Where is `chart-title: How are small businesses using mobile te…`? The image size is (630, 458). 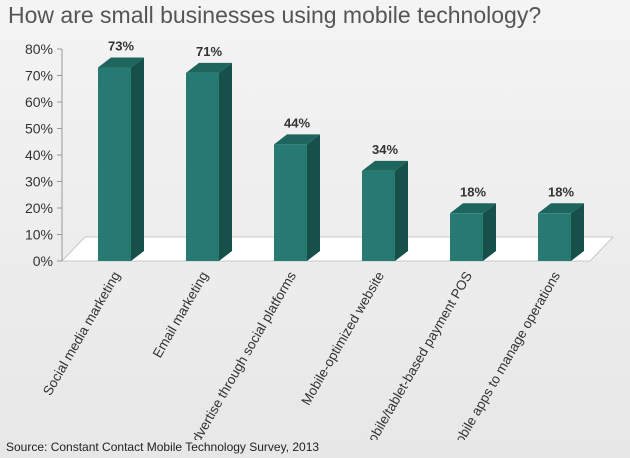 chart-title: How are small businesses using mobile te… is located at coordinates (275, 15).